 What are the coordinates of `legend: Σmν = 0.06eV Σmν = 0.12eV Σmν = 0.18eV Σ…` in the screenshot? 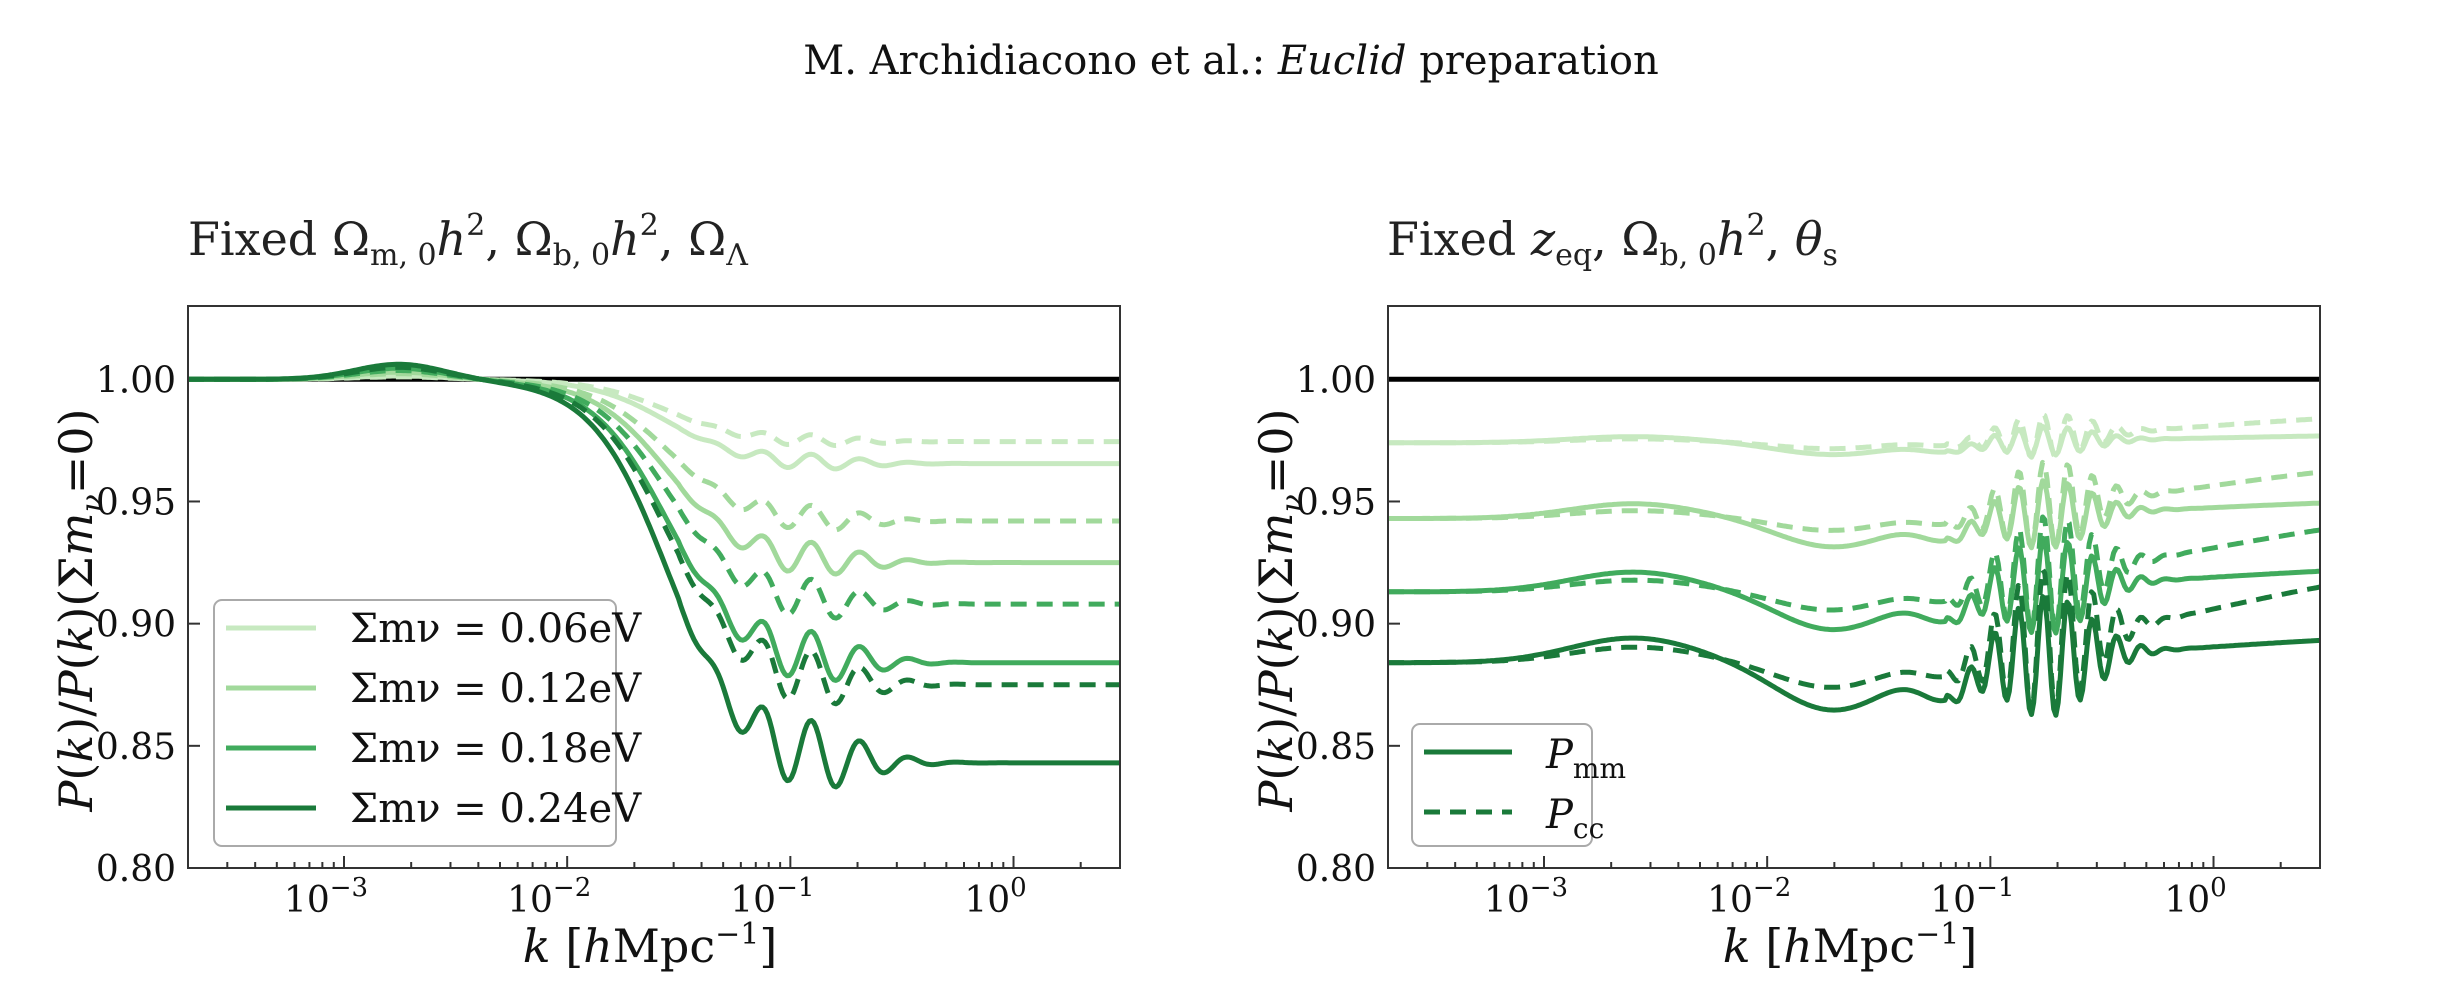 It's located at (427, 723).